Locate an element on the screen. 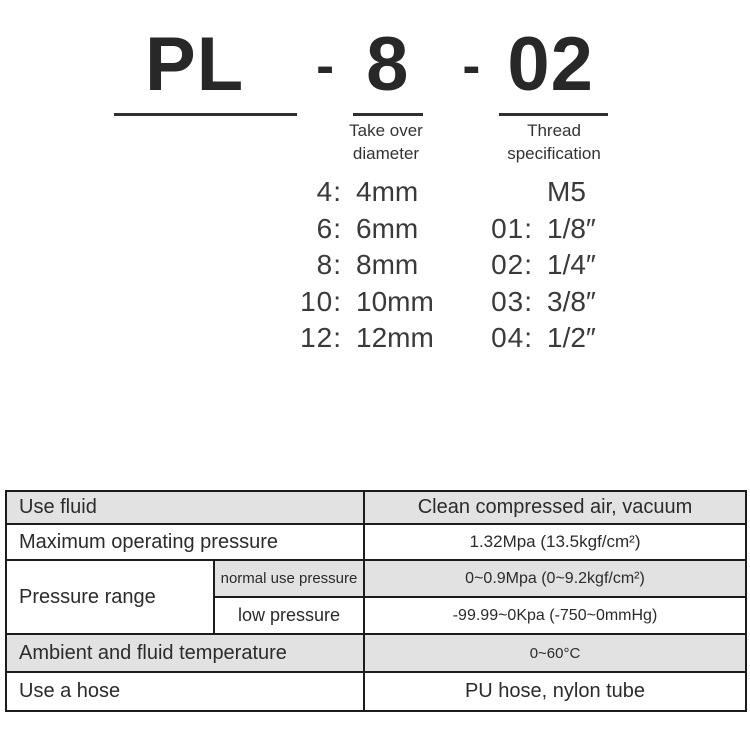 The width and height of the screenshot is (750, 750). pressure-range-label: Pressure range is located at coordinates (110, 597).